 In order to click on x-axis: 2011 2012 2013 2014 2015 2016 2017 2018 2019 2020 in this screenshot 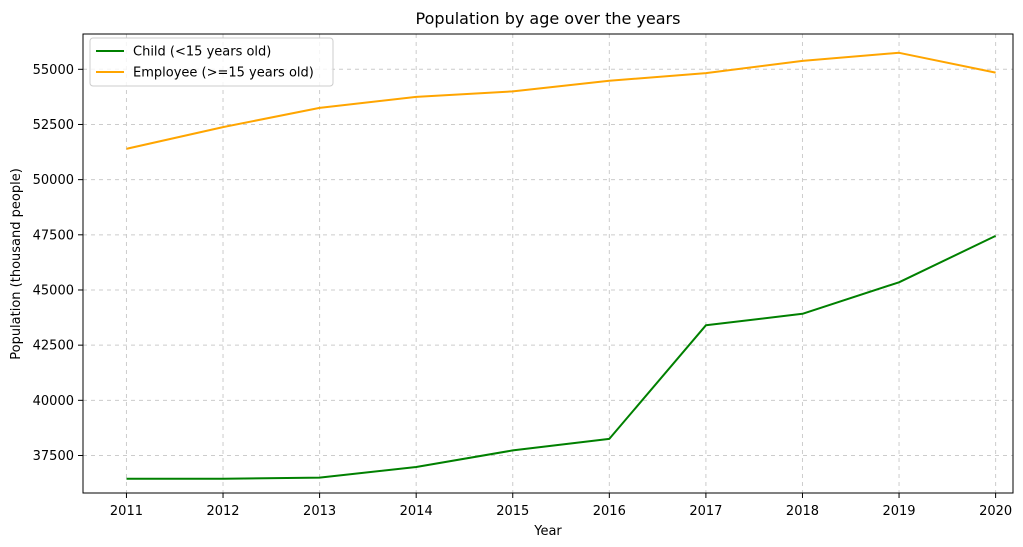, I will do `click(561, 506)`.